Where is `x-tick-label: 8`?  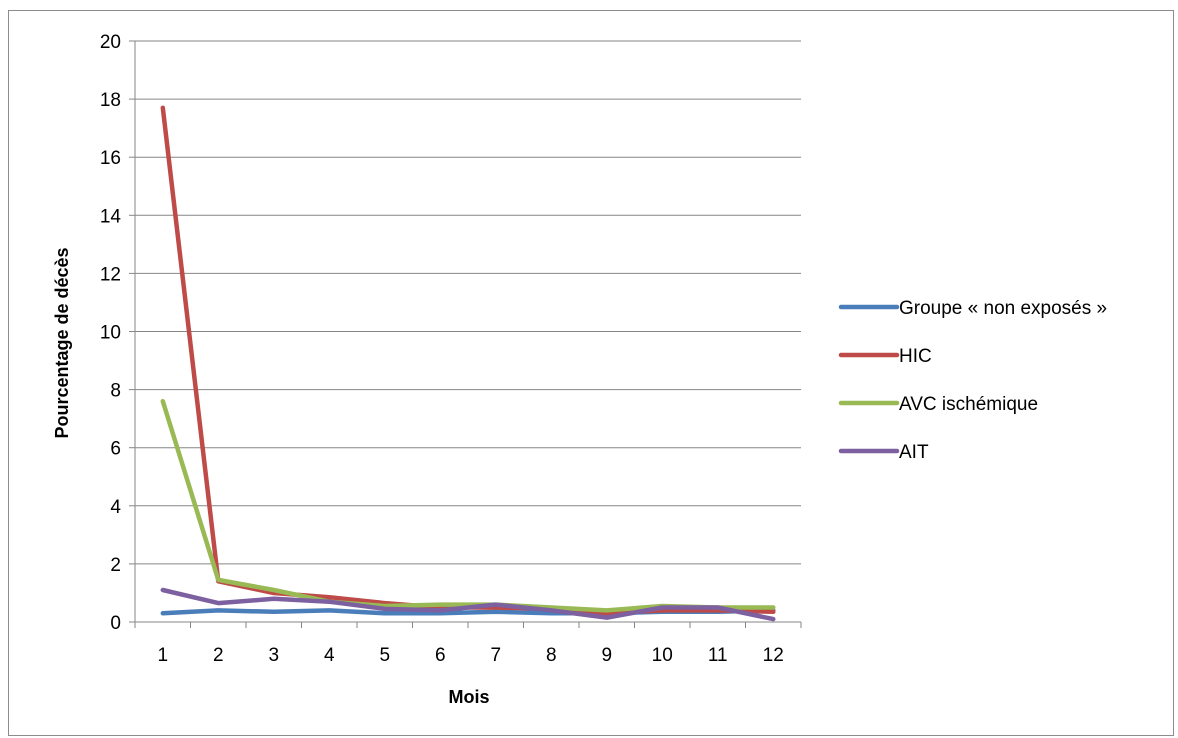 x-tick-label: 8 is located at coordinates (551, 655).